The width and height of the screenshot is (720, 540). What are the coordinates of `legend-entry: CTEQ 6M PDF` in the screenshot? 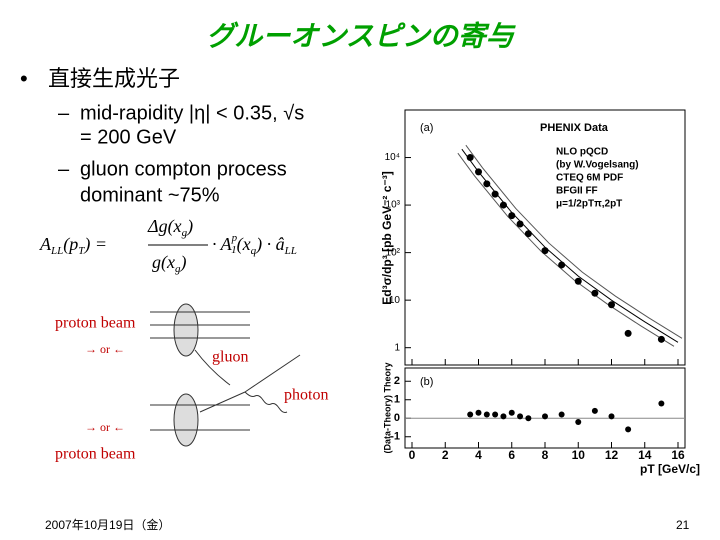 It's located at (589, 178).